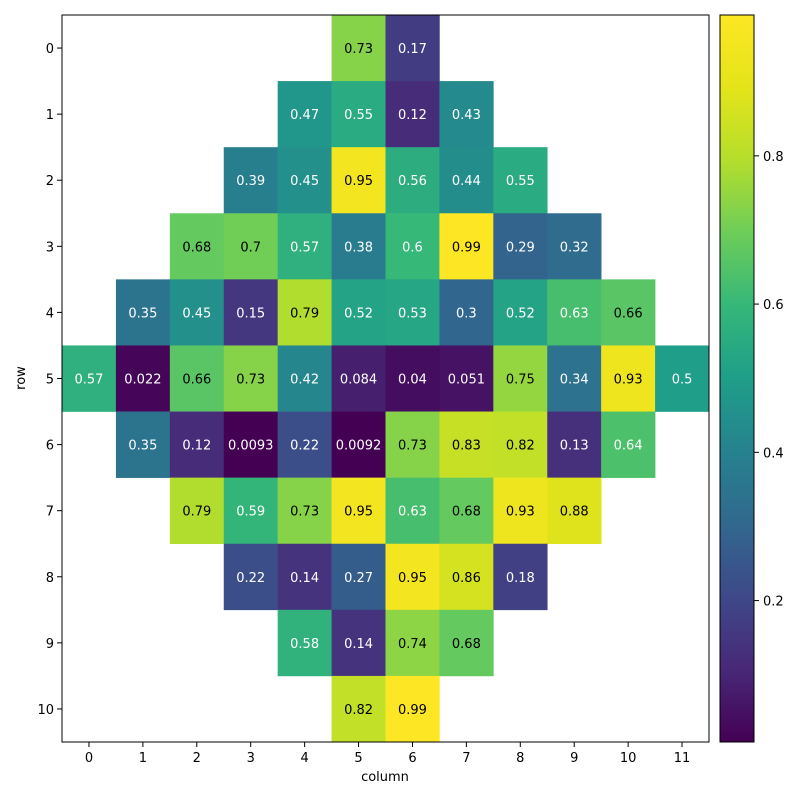 Image resolution: width=800 pixels, height=800 pixels. I want to click on cell-value-label: 0.56, so click(412, 181).